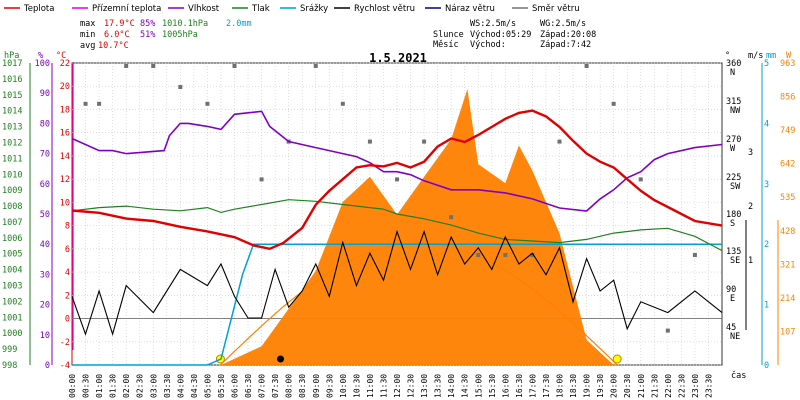 The height and width of the screenshot is (400, 800). Describe the element at coordinates (314, 9) in the screenshot. I see `legend-label: Srážky` at that location.